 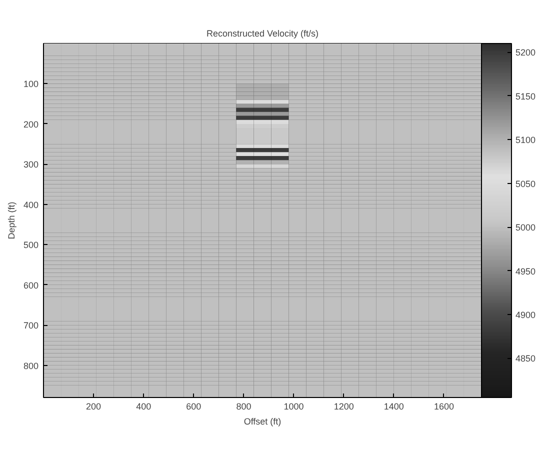 I want to click on color-bar-label: 4950, so click(x=526, y=271).